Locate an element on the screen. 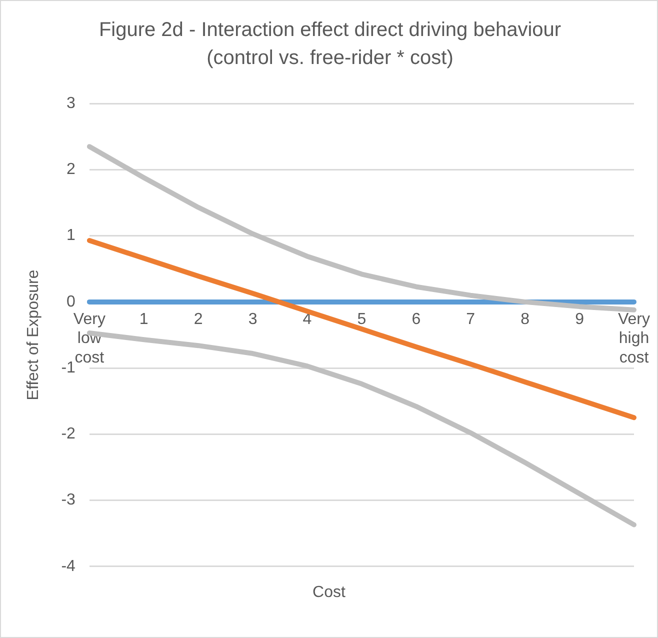 The width and height of the screenshot is (658, 638). chart-title: Figure 2d - Interaction effect direct driving behaviour (control vs. free-rider * cost) is located at coordinates (330, 44).